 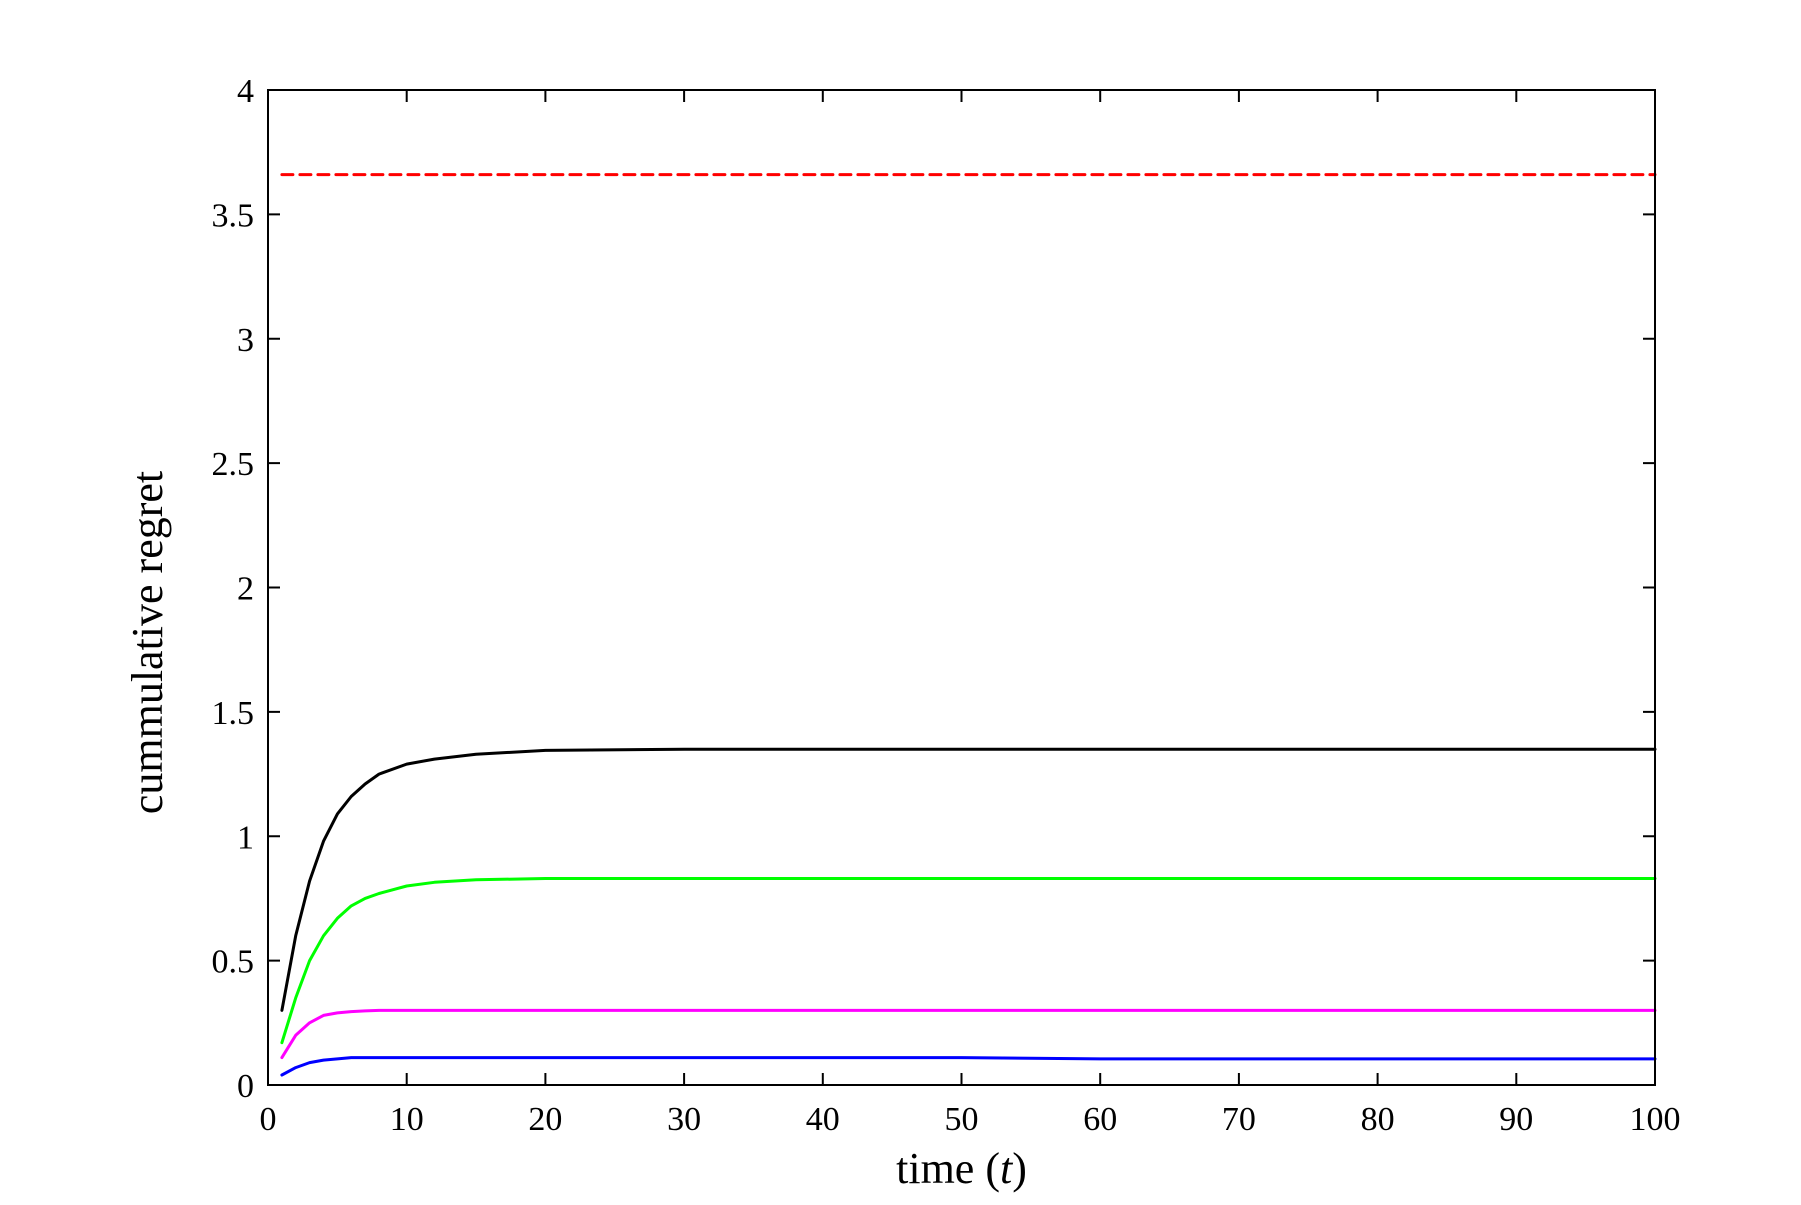 What do you see at coordinates (1378, 1119) in the screenshot?
I see `x-tick-label: 80` at bounding box center [1378, 1119].